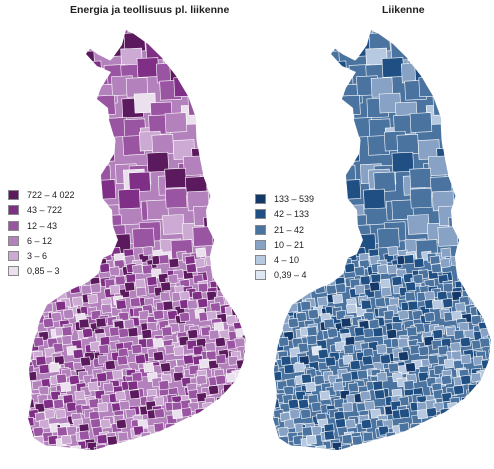 Image resolution: width=494 pixels, height=469 pixels. Describe the element at coordinates (45, 210) in the screenshot. I see `legend-label: 43 – 722` at that location.